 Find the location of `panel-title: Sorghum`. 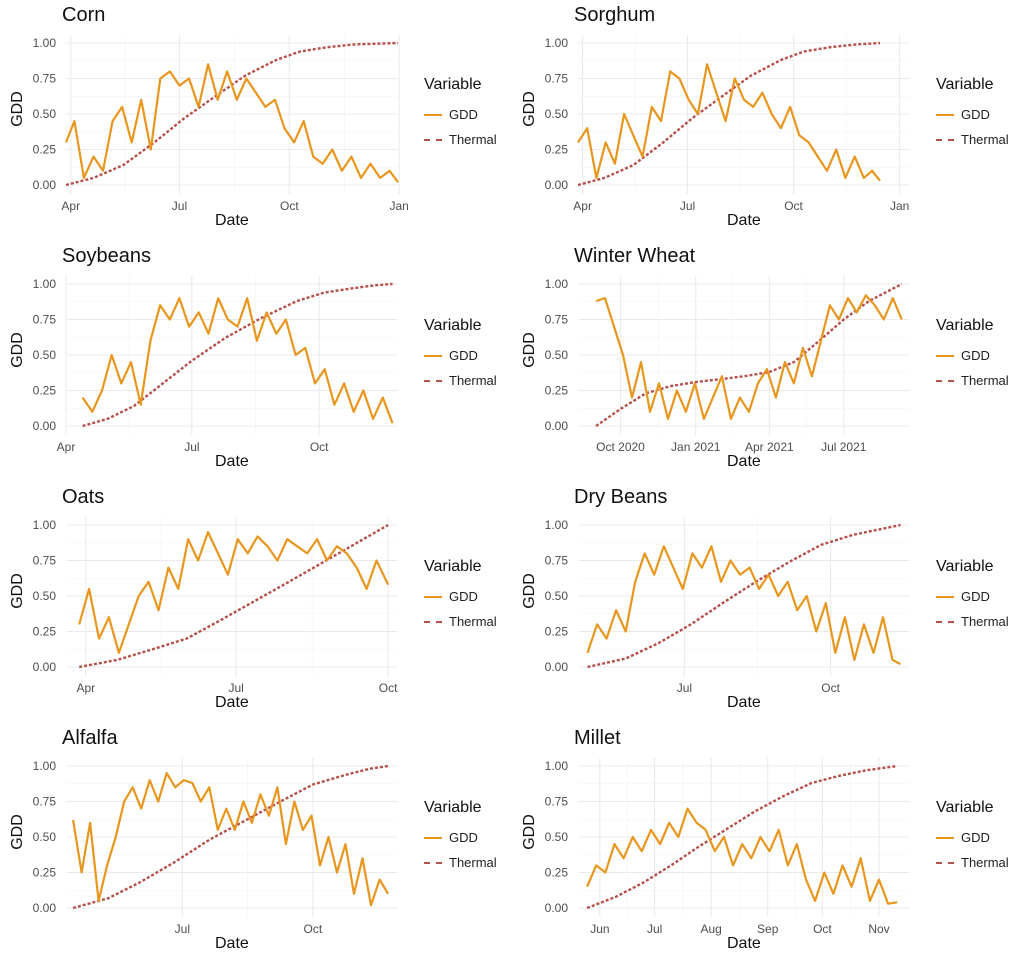

panel-title: Sorghum is located at coordinates (615, 15).